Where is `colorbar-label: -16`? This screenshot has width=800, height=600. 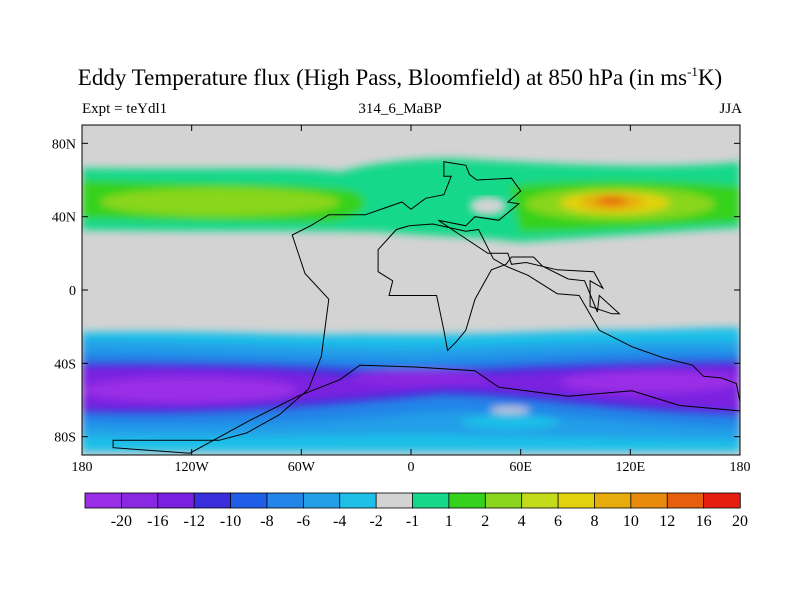
colorbar-label: -16 is located at coordinates (157, 521).